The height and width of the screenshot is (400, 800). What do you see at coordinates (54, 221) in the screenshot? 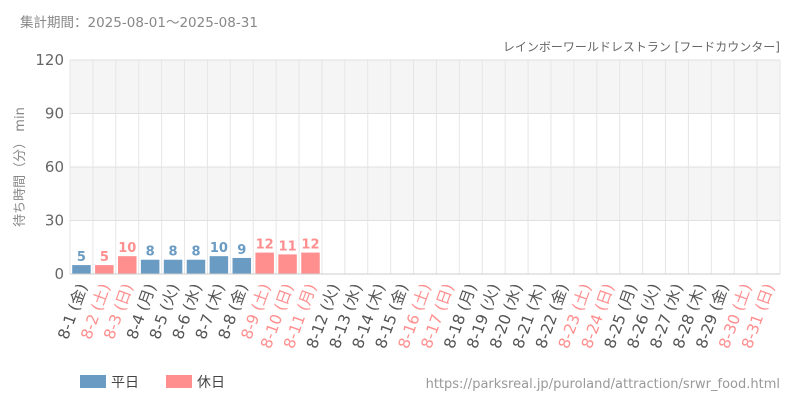
I see `y-tick-label: 30` at bounding box center [54, 221].